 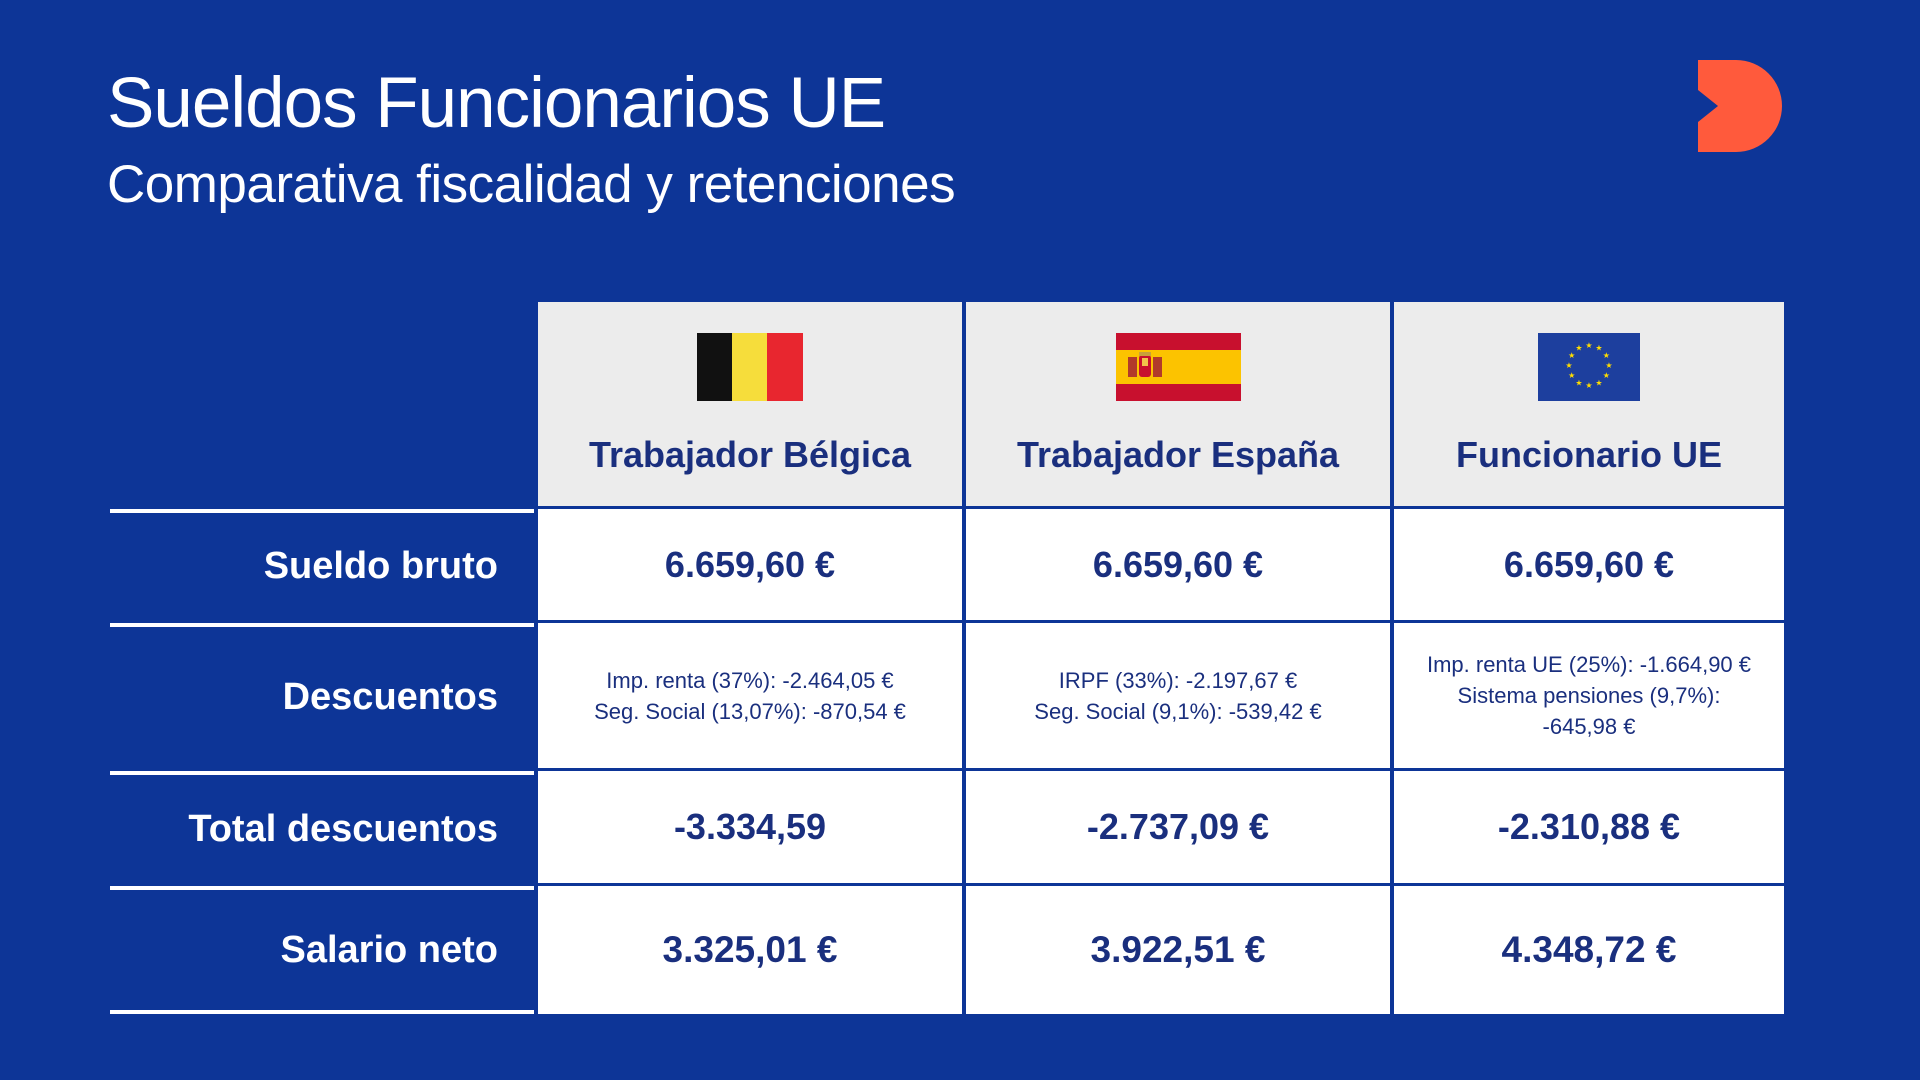 I want to click on column-header-eu: ★ ★ ★ ★ ★ ★ ★ ★ ★ ★ ★ ★ Funcionario UE, so click(x=1589, y=404).